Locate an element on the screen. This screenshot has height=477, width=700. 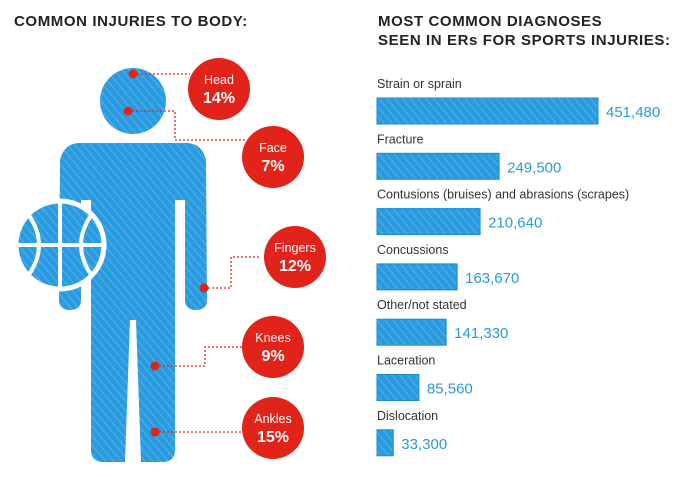
face-marker is located at coordinates (128, 111).